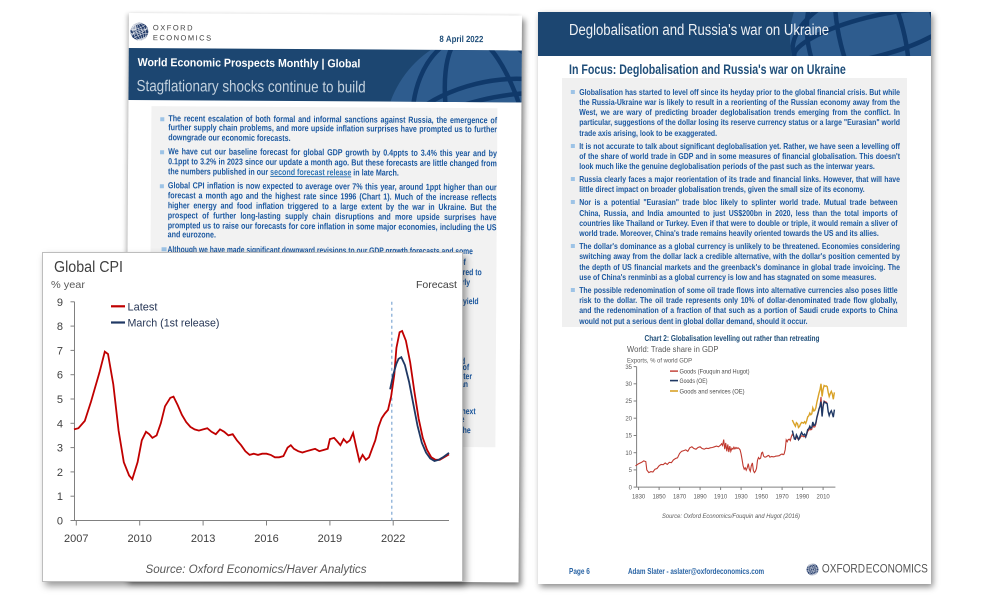 Image resolution: width=1000 pixels, height=600 pixels. Describe the element at coordinates (628, 385) in the screenshot. I see `svg-text: 30` at that location.